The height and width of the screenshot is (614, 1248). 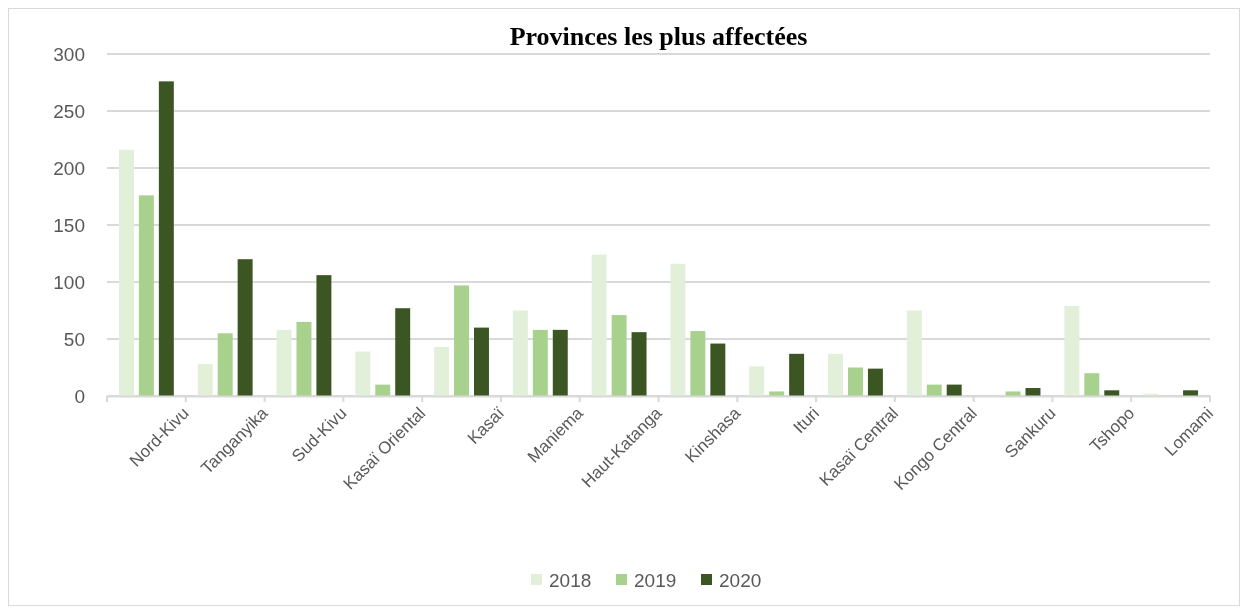 What do you see at coordinates (570, 580) in the screenshot?
I see `legend-label: 2018` at bounding box center [570, 580].